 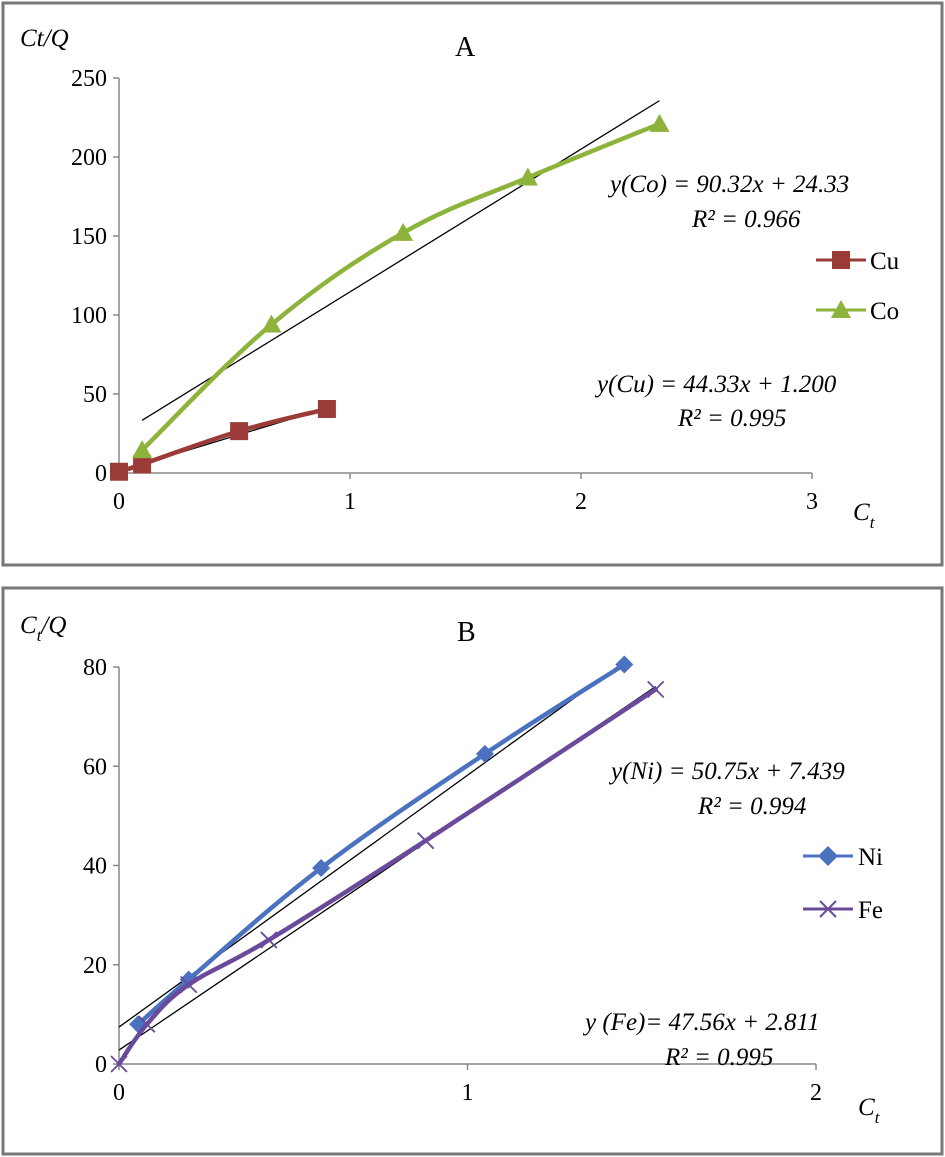 I want to click on legend-ni-label: Ni, so click(x=870, y=857).